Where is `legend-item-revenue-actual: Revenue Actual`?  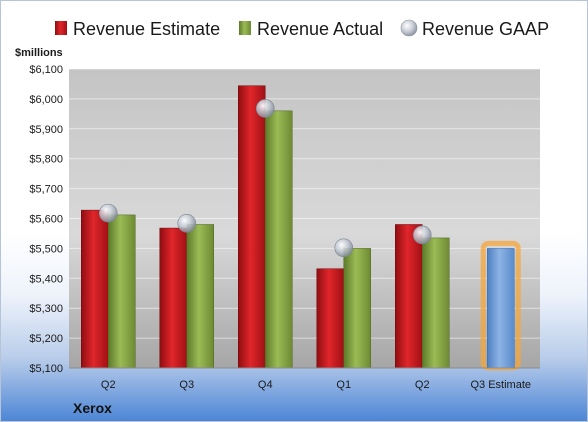 legend-item-revenue-actual: Revenue Actual is located at coordinates (311, 29).